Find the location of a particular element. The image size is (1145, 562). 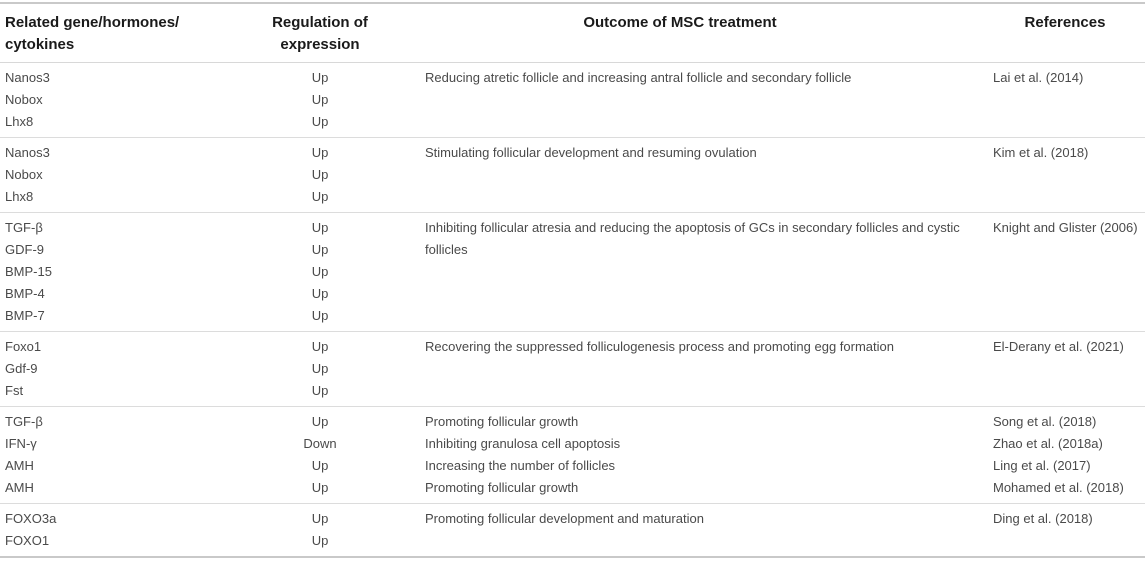

header-outcome: Outcome of MSC treatment is located at coordinates (680, 22).